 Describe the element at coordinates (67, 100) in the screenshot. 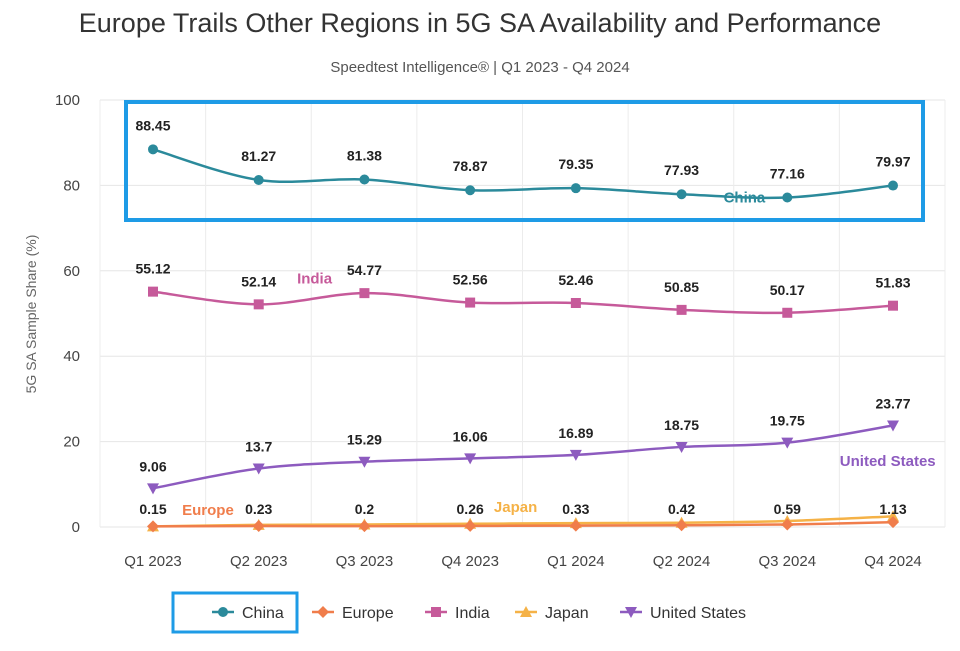

I see `y-tick-label: 100` at that location.